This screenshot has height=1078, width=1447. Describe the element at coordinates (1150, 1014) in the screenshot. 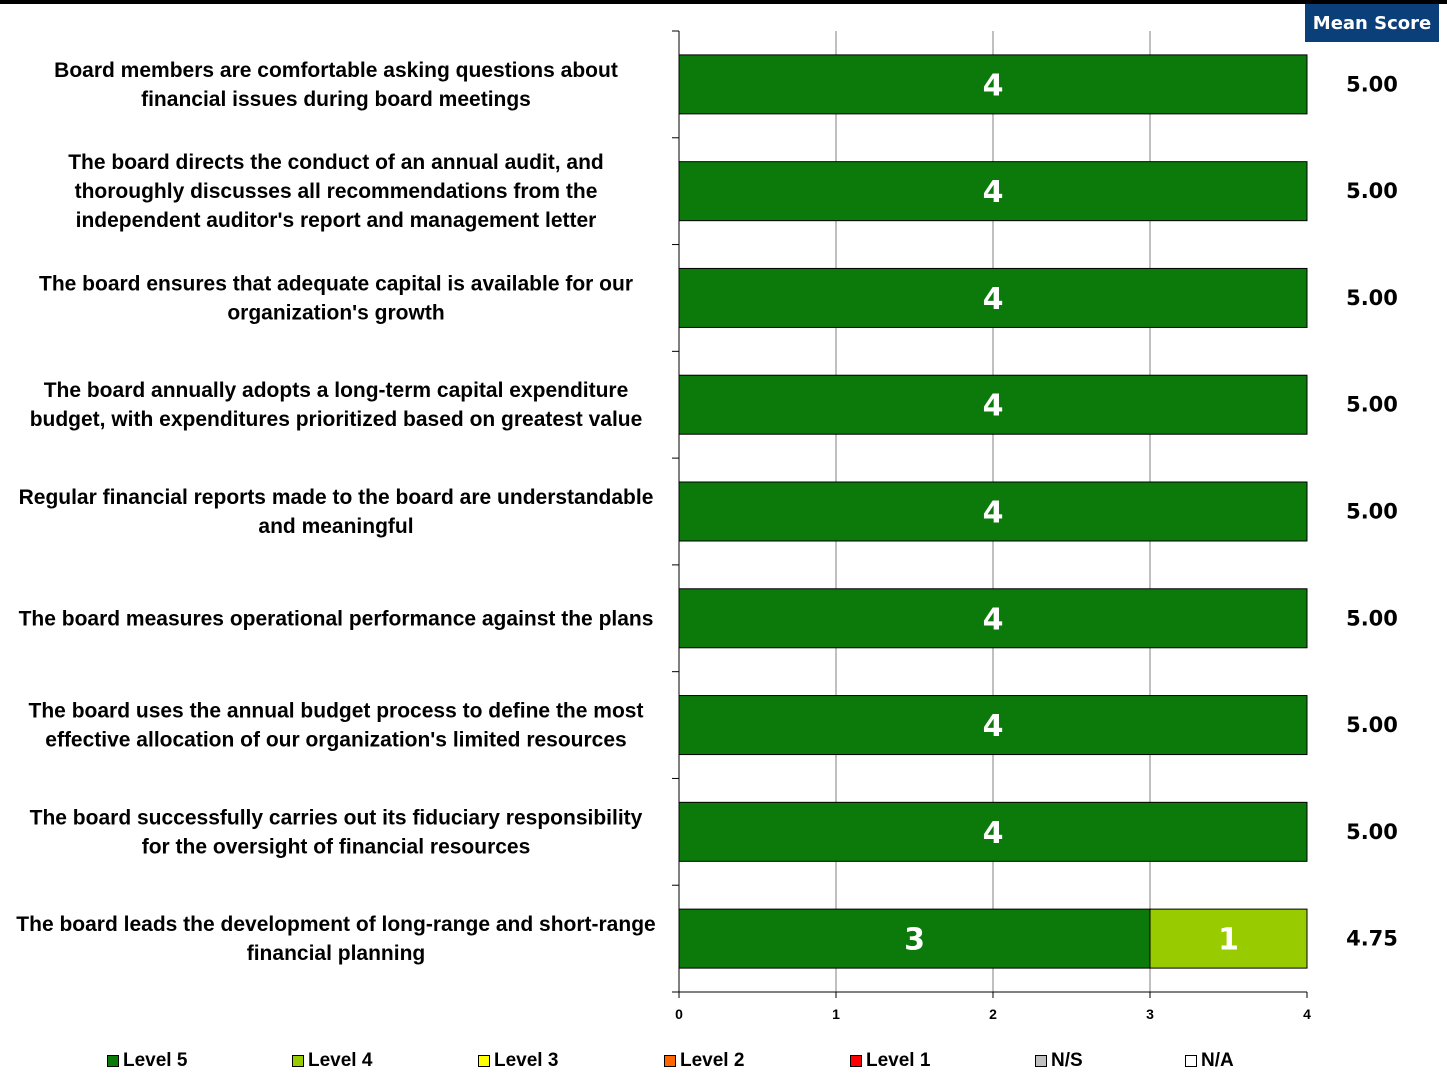

I see `x-tick-label: 3` at that location.